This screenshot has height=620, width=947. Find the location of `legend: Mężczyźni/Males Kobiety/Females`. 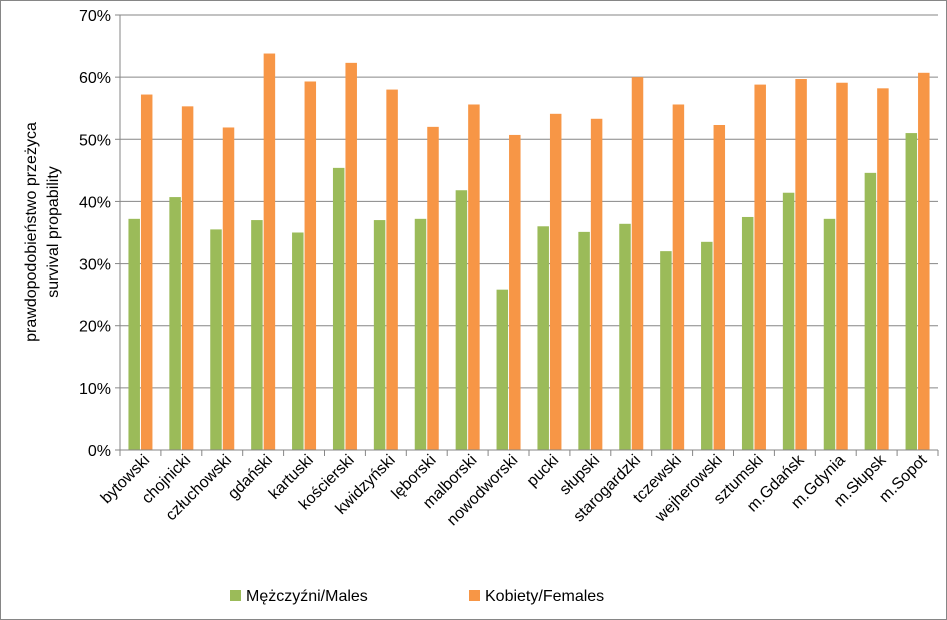

legend: Mężczyźni/Males Kobiety/Females is located at coordinates (417, 596).